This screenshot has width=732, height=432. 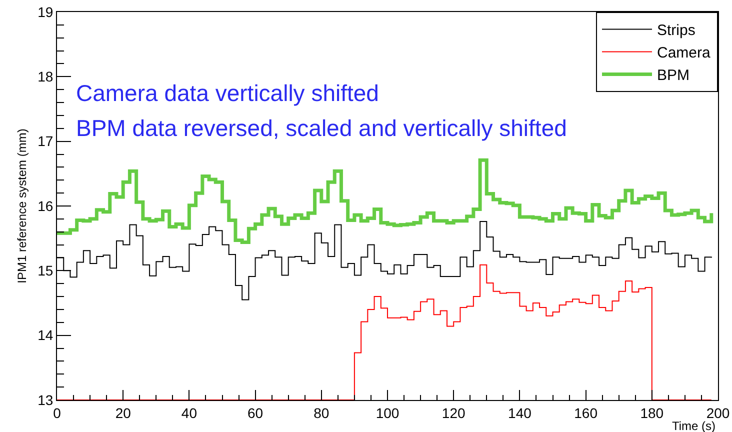 I want to click on y-tick-label: 18, so click(x=46, y=76).